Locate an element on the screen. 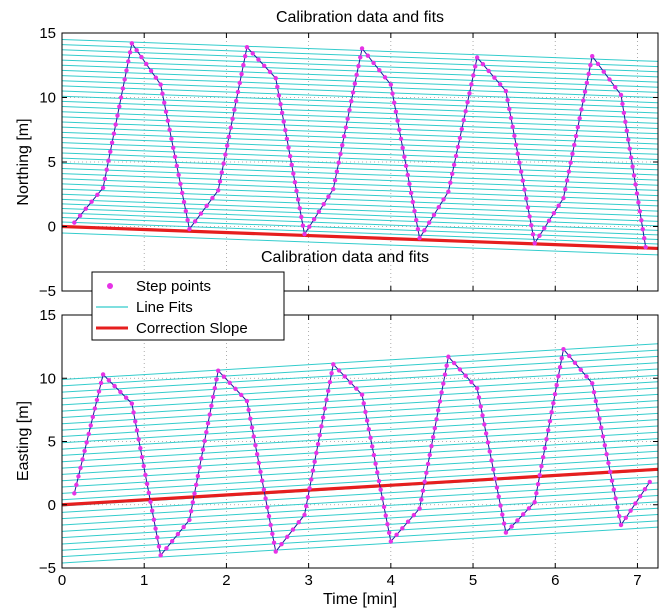  chart-title: Calibration data and fits is located at coordinates (360, 17).